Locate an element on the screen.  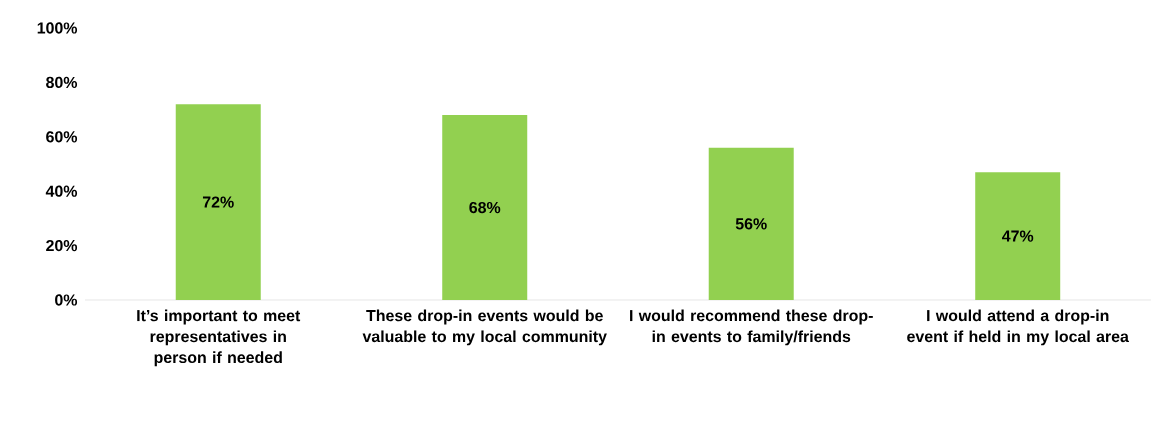
x-tick-label: I would recommend these drop-in events to family/friends is located at coordinates (751, 327).